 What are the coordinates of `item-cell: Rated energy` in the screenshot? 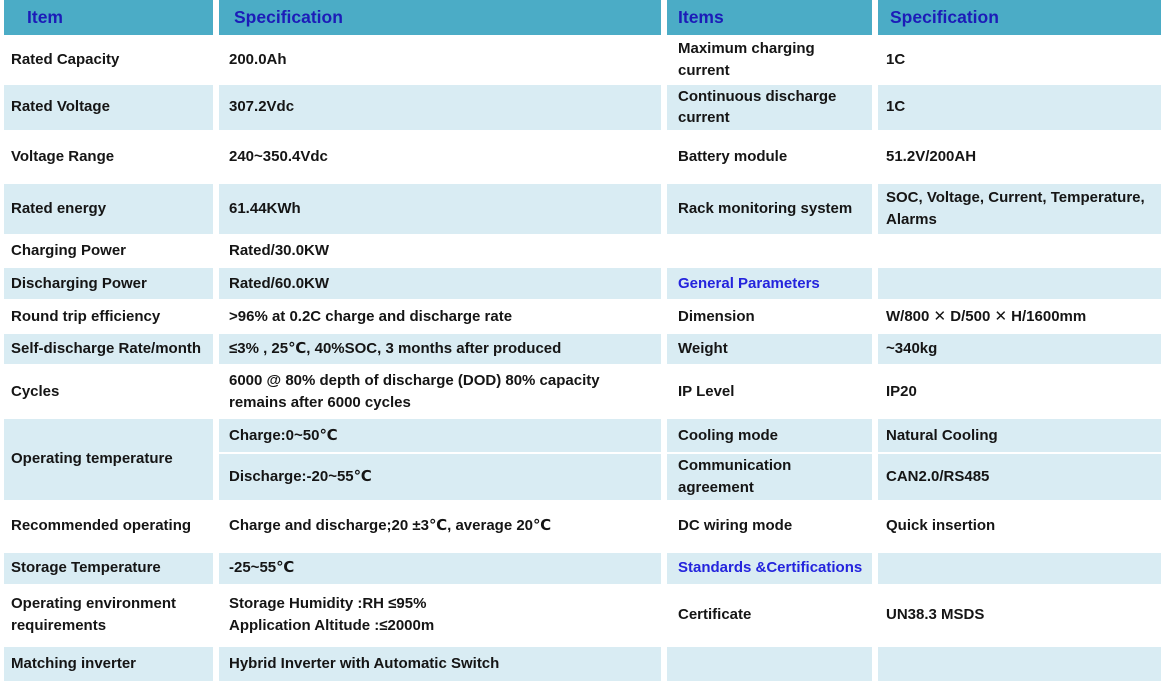 It's located at (111, 210).